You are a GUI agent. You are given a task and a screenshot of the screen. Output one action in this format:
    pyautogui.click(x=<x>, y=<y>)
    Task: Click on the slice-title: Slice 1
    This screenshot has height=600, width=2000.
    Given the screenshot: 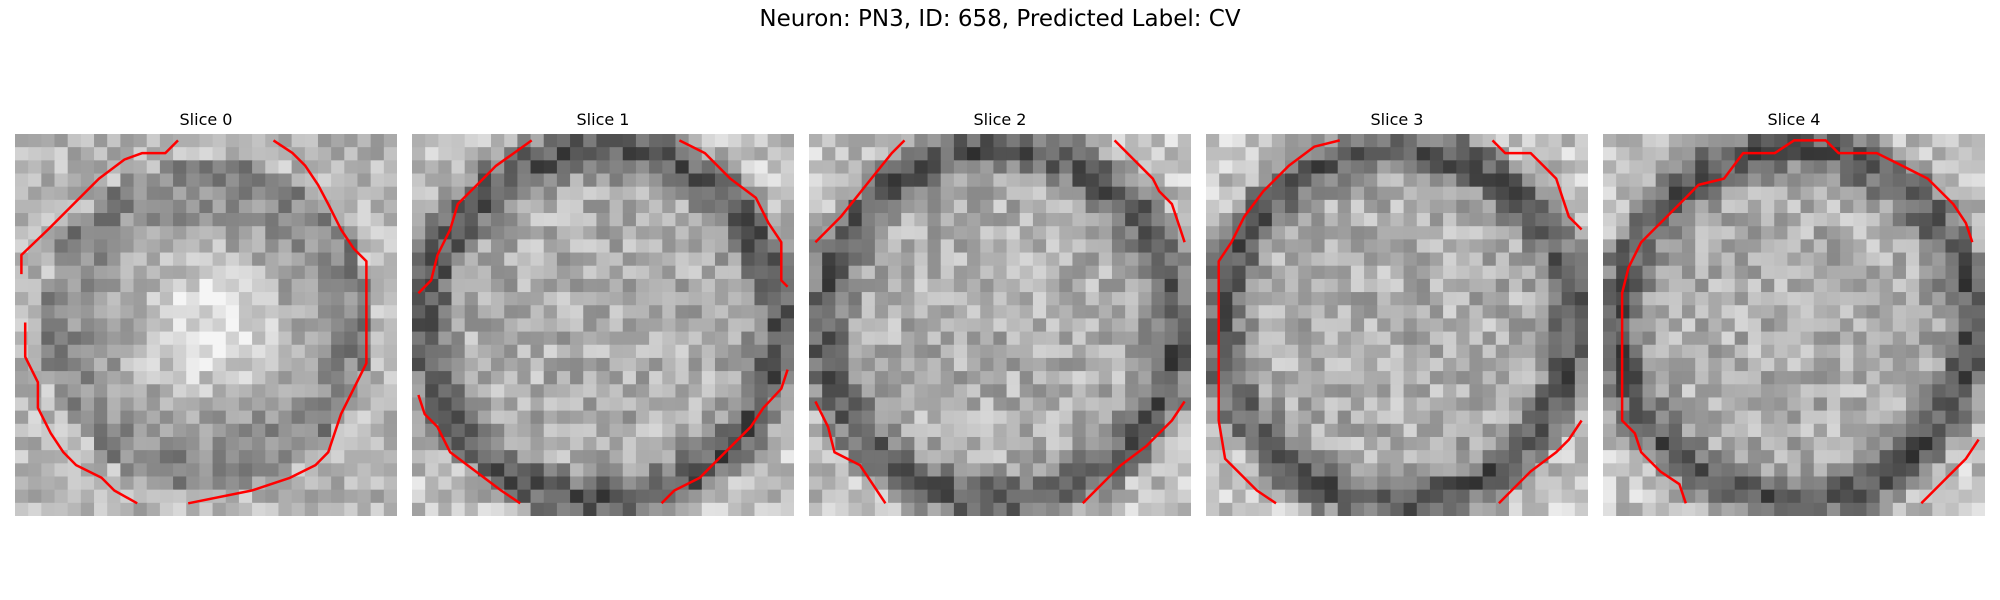 What is the action you would take?
    pyautogui.click(x=603, y=119)
    